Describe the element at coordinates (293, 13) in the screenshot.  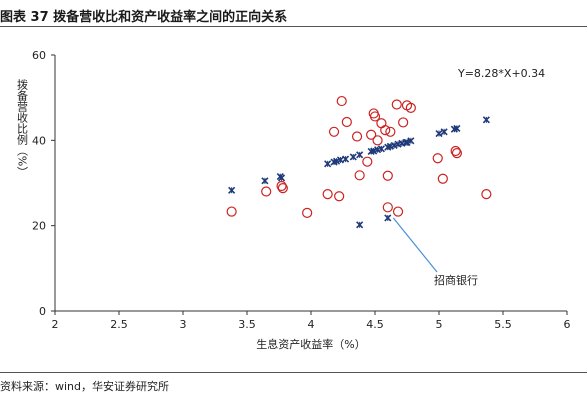
I see `figure-title-bar: 图表 37 拨备营收比和资产收益率之间的正向关系` at that location.